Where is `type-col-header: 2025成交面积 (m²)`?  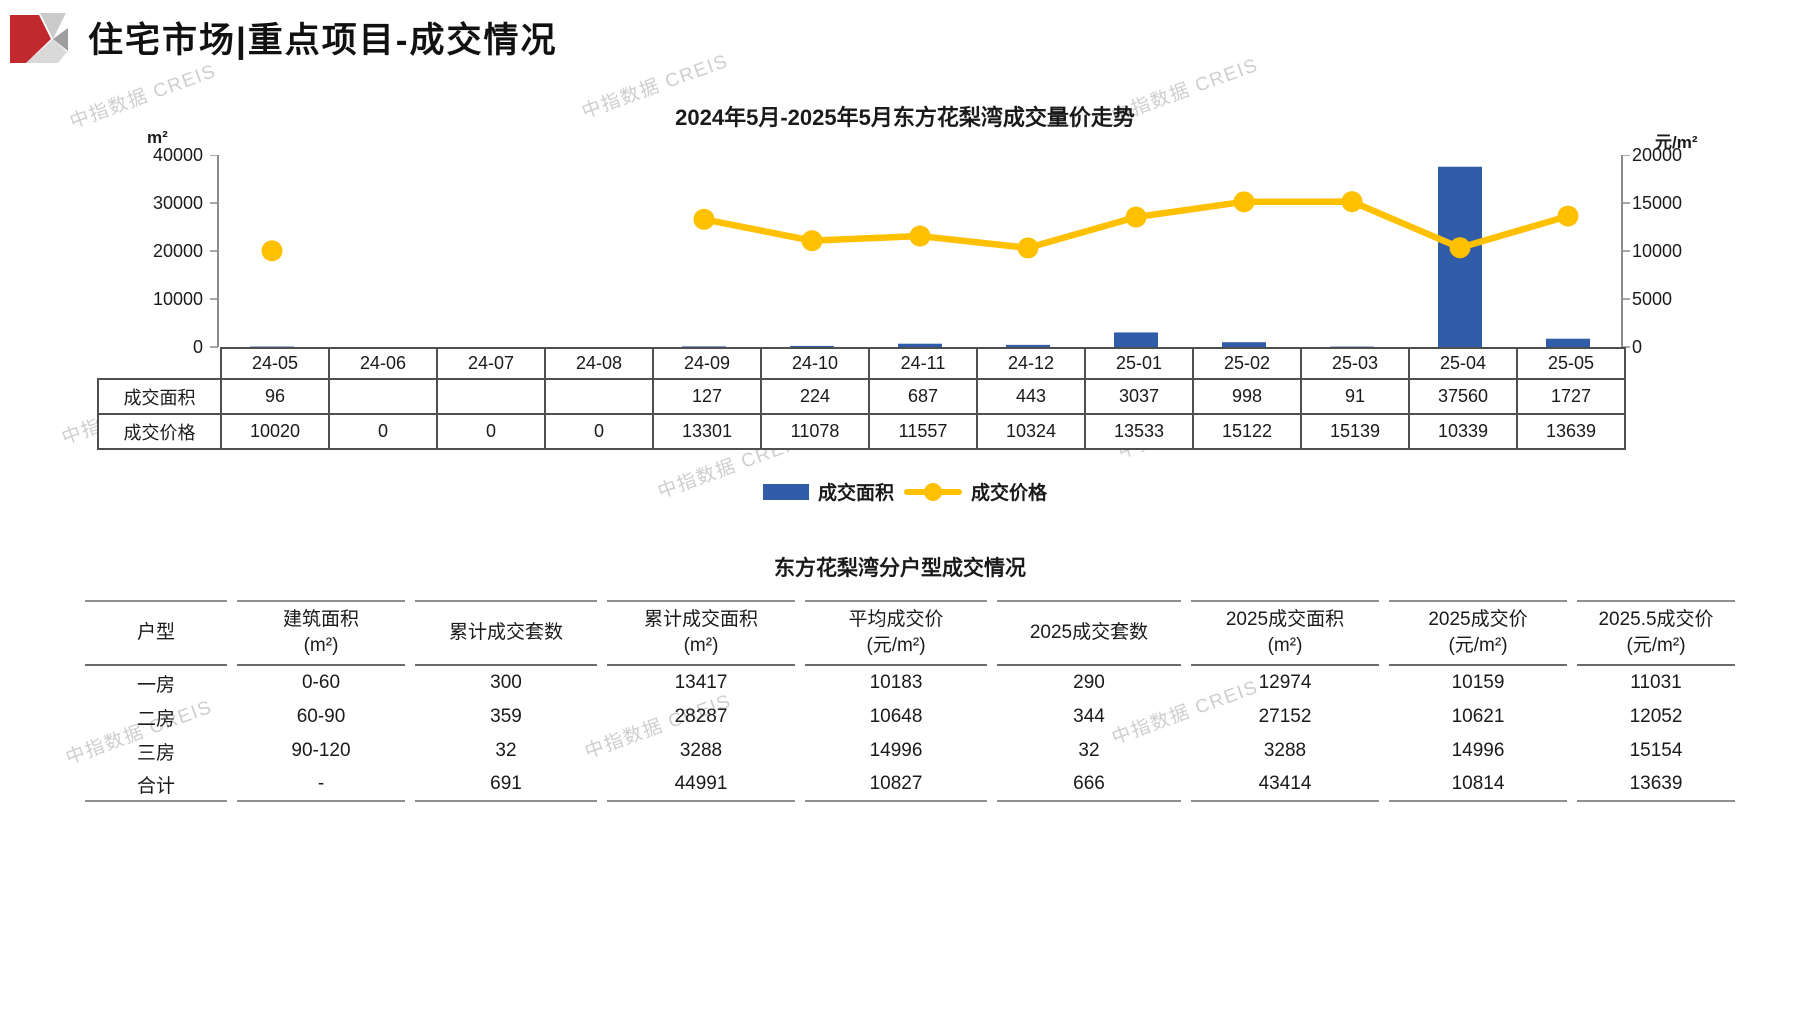
type-col-header: 2025成交面积 (m²) is located at coordinates (1285, 633).